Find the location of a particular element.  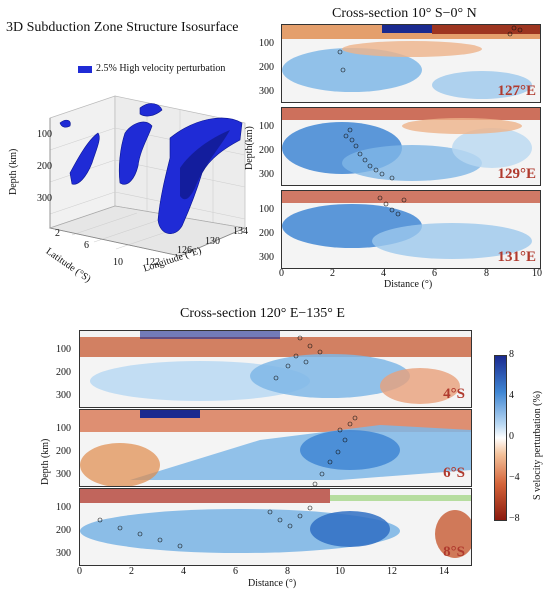

bottom-x-tick: 0 is located at coordinates (79, 571).